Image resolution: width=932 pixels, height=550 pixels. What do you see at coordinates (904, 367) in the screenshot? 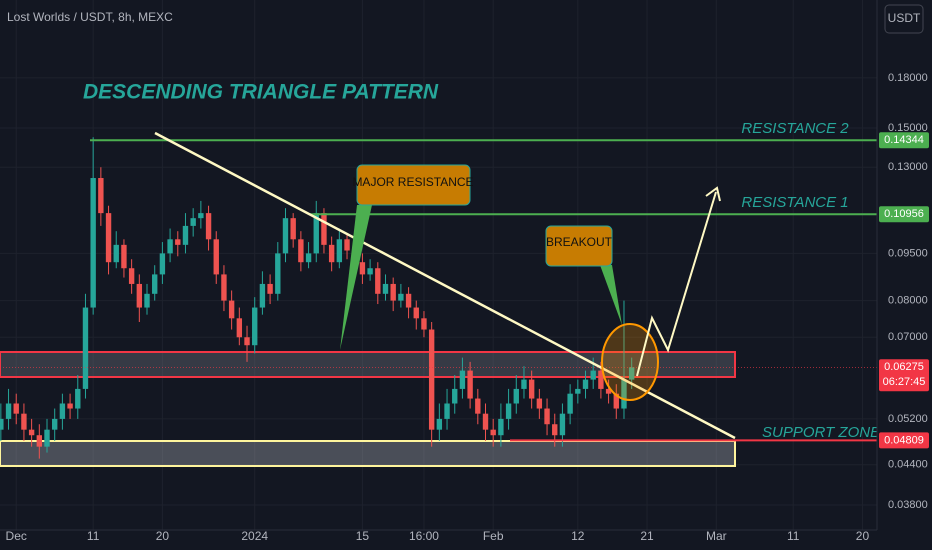
I see `price-tag-label: 0.06275` at bounding box center [904, 367].